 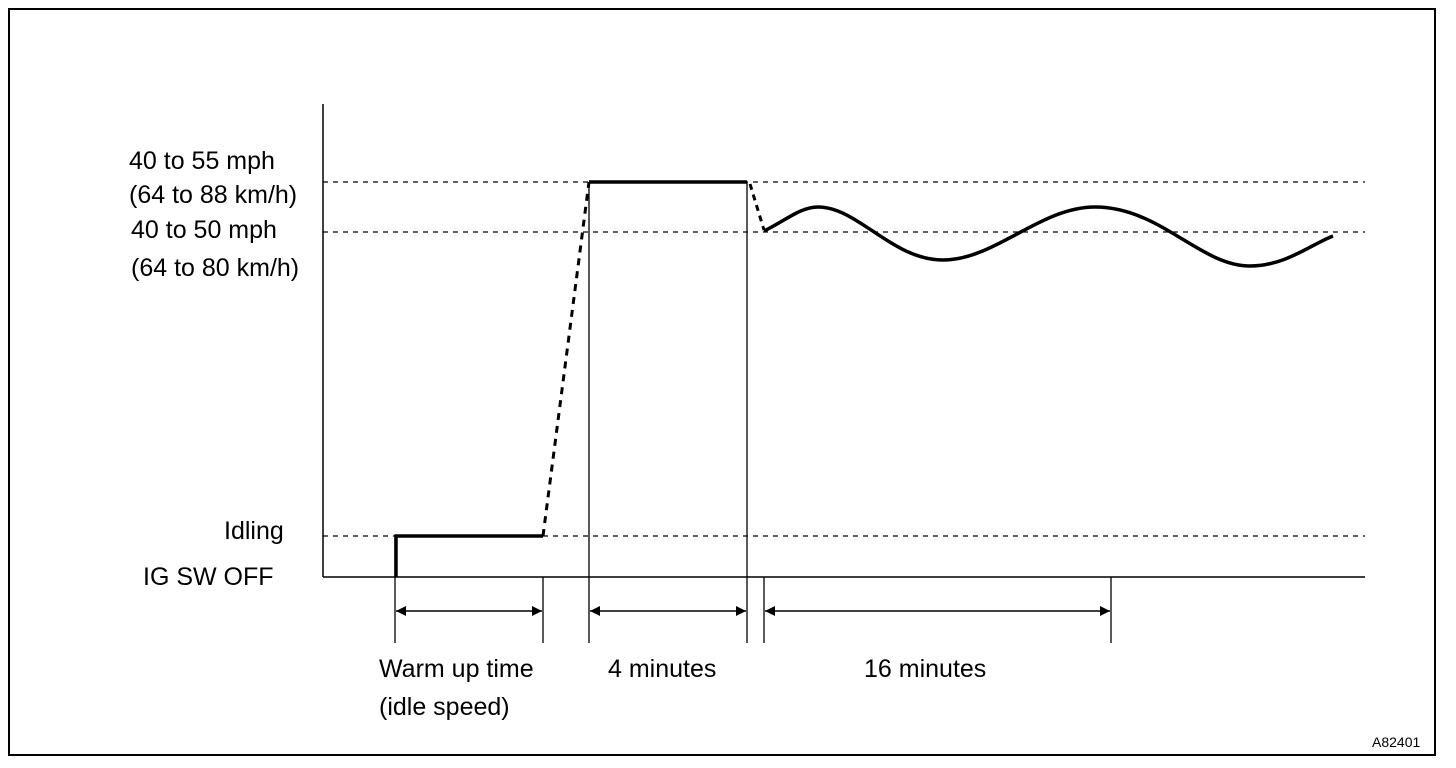 What do you see at coordinates (757, 207) in the screenshot?
I see `profile-decel` at bounding box center [757, 207].